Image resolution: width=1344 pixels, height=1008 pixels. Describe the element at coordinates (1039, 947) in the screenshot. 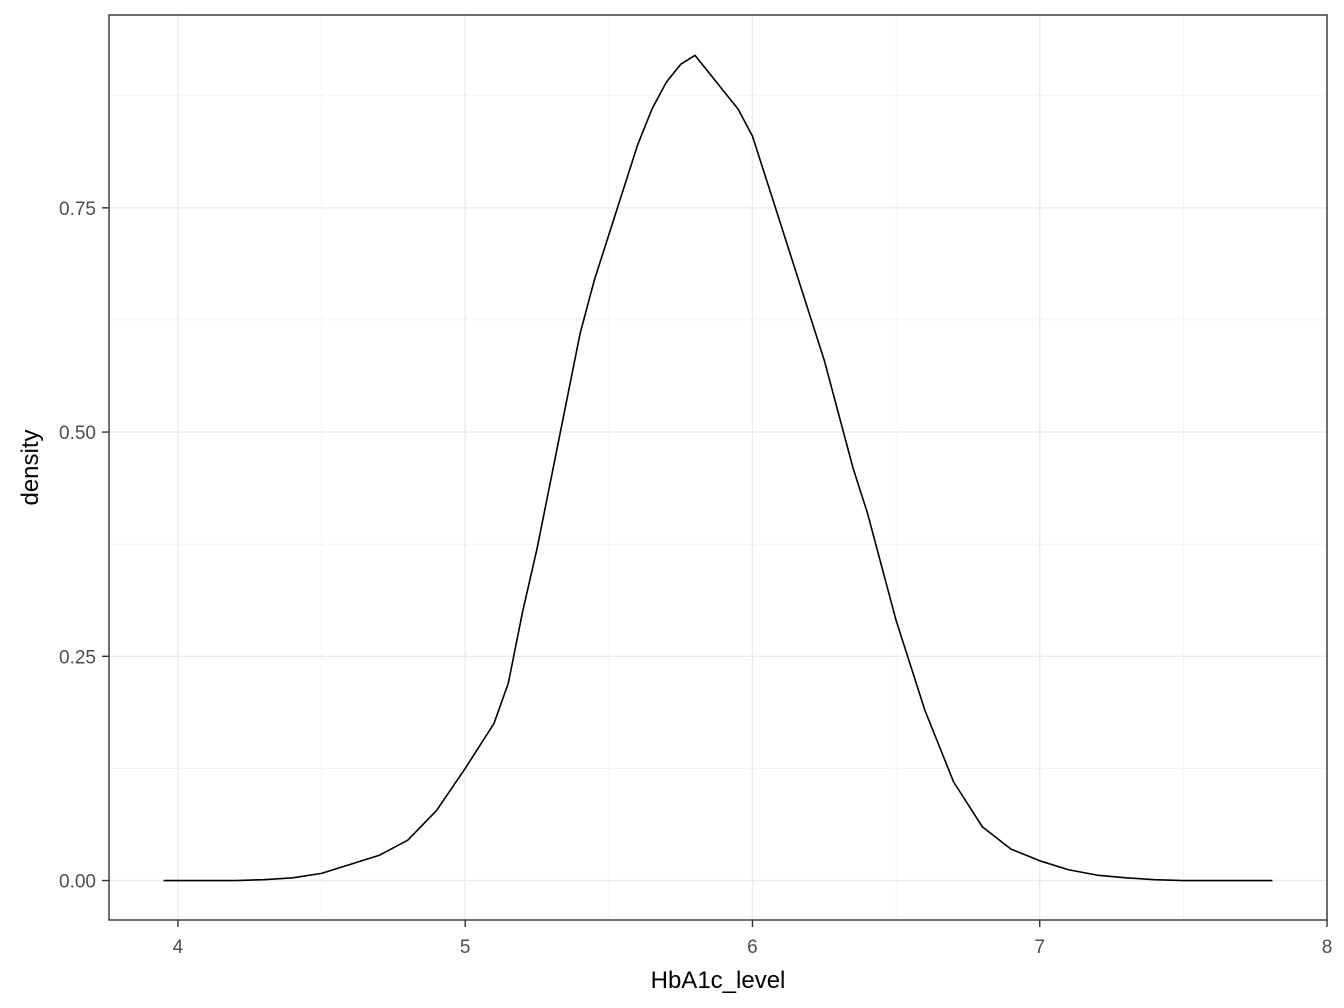

I see `x-tick-label: 7` at that location.